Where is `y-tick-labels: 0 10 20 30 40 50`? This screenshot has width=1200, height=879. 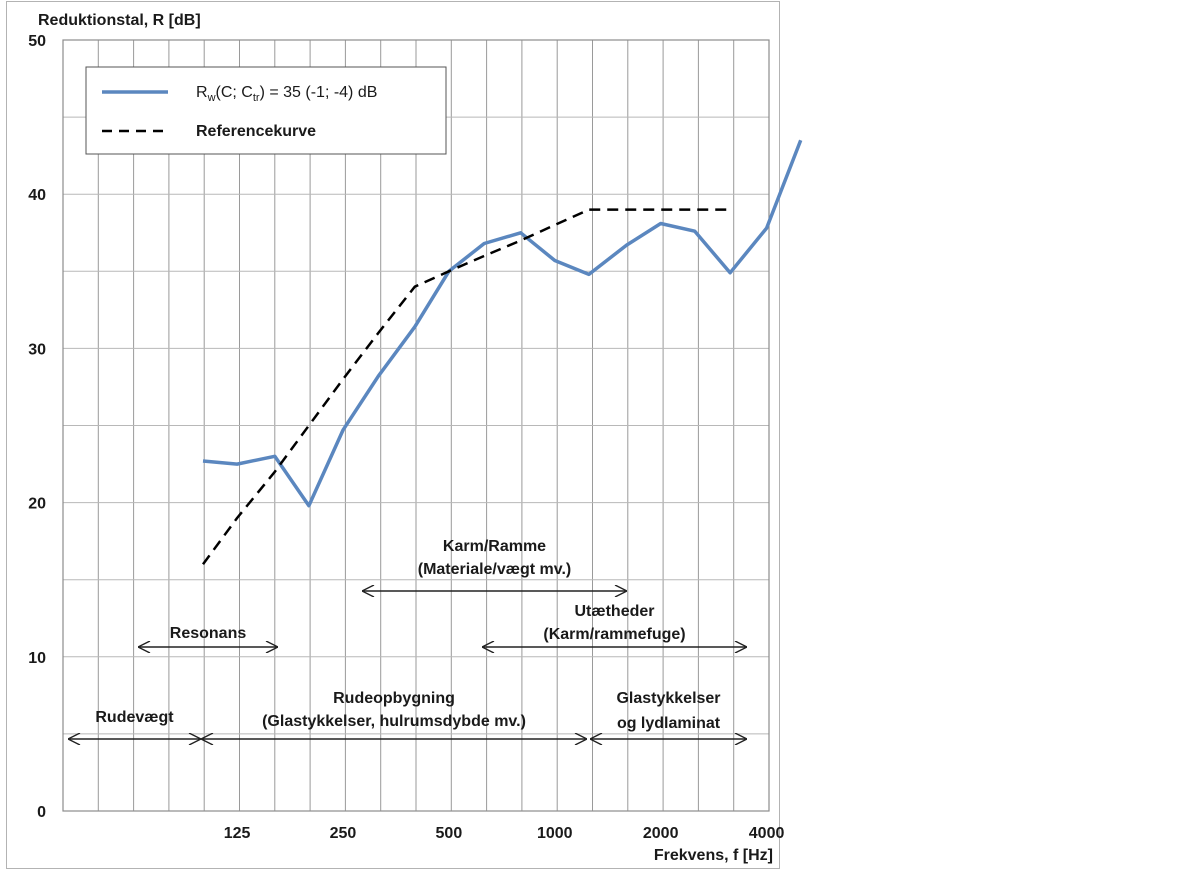
y-tick-labels: 0 10 20 30 40 50 is located at coordinates (37, 427).